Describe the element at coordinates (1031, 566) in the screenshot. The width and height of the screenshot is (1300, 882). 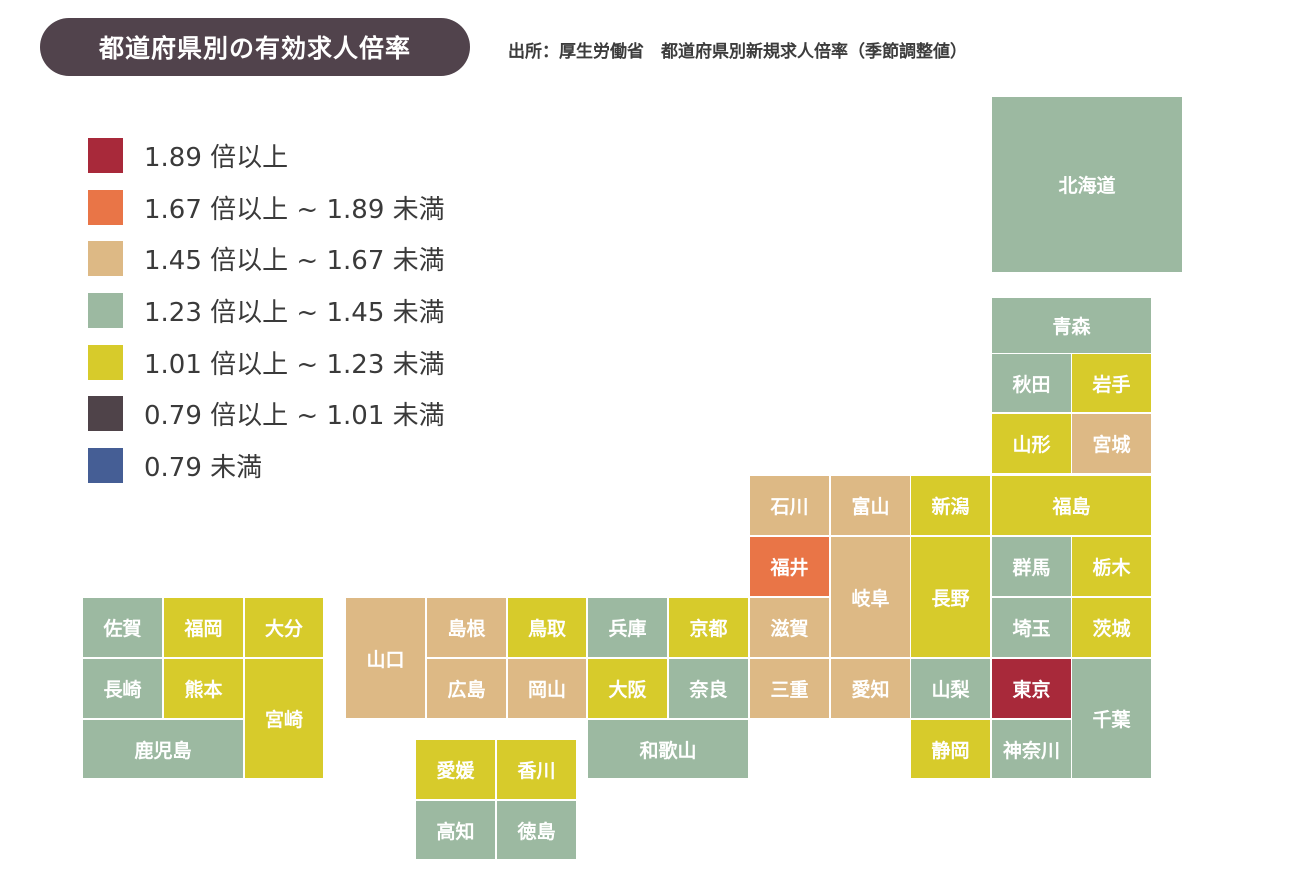
I see `pref-gunma: 群馬` at that location.